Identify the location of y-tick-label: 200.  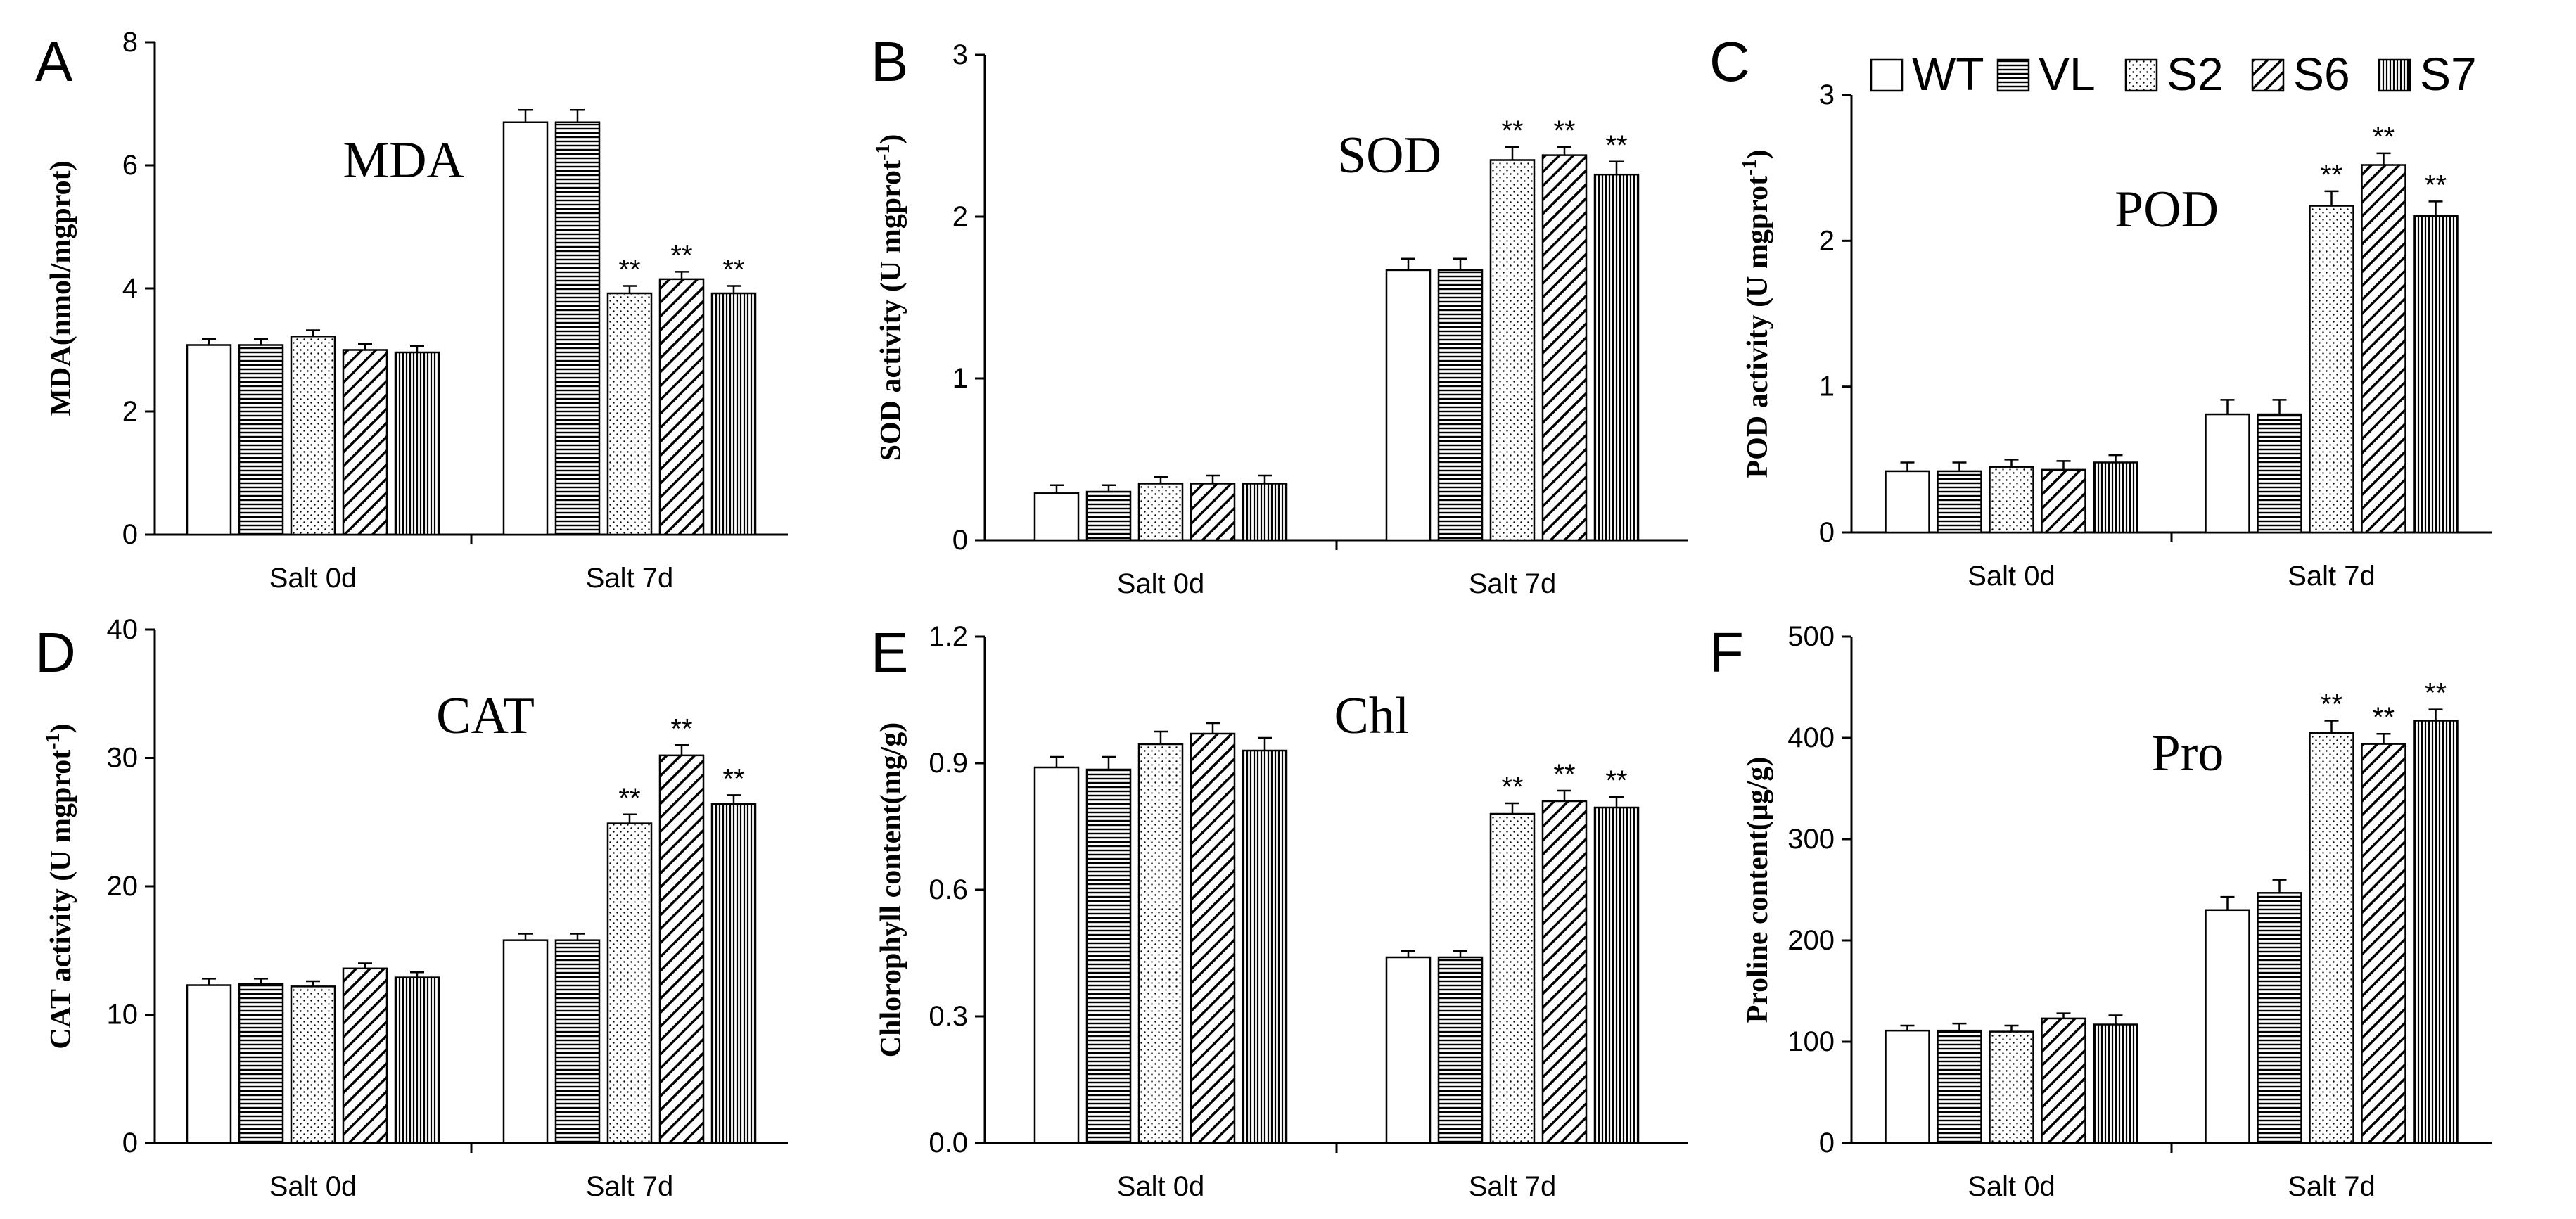
(1811, 940).